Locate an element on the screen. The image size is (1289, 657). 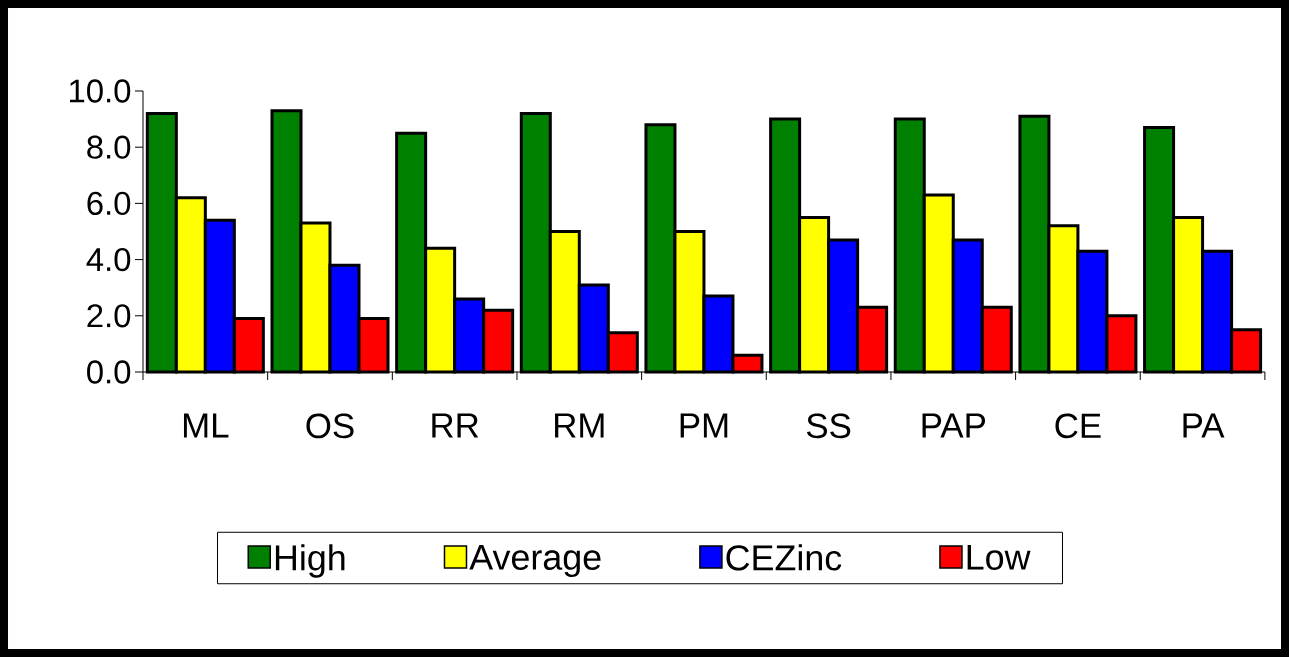
x-tick-label: PAP is located at coordinates (954, 425).